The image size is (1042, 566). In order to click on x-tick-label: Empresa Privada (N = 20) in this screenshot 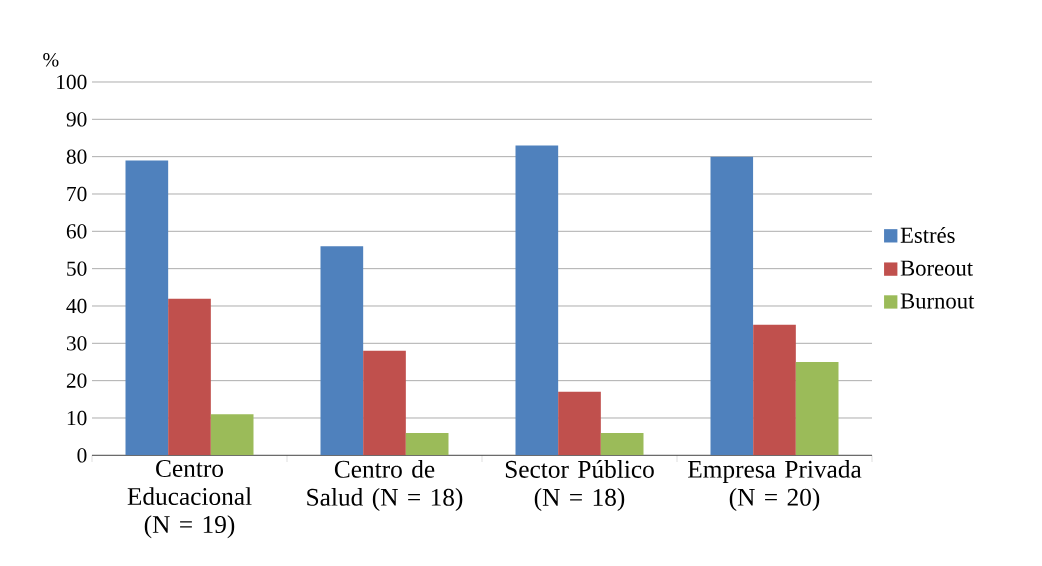, I will do `click(775, 485)`.